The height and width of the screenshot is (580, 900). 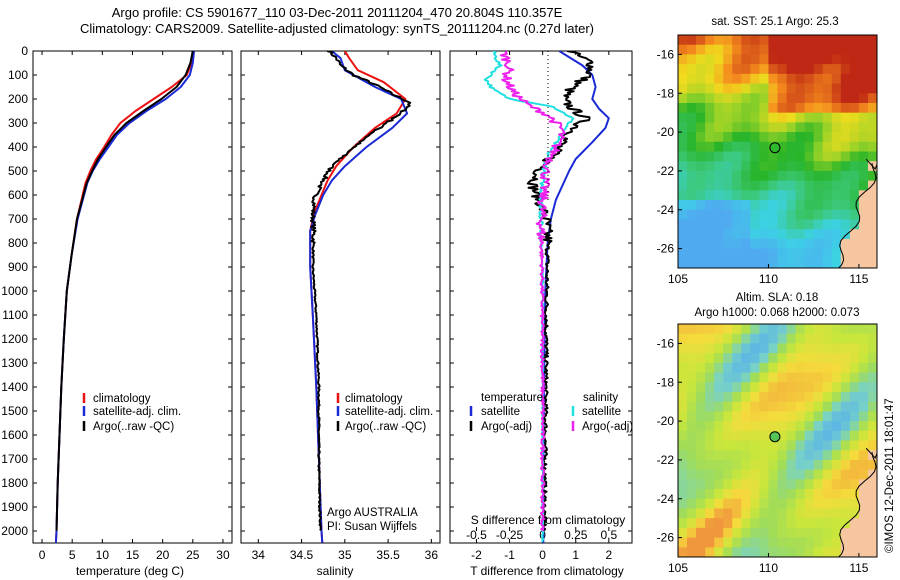 I want to click on x-tick-label: 10, so click(x=103, y=555).